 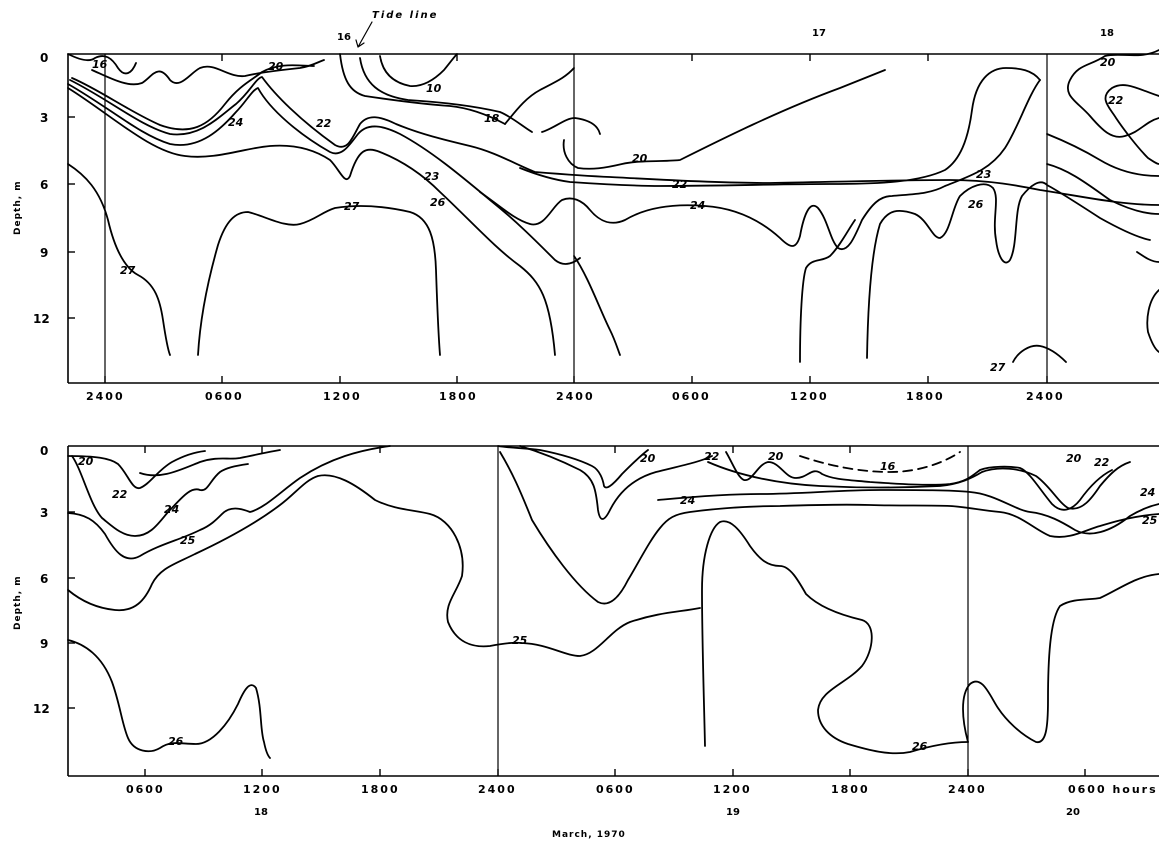 What do you see at coordinates (405, 15) in the screenshot?
I see `tide-line-annotation: Tide line` at bounding box center [405, 15].